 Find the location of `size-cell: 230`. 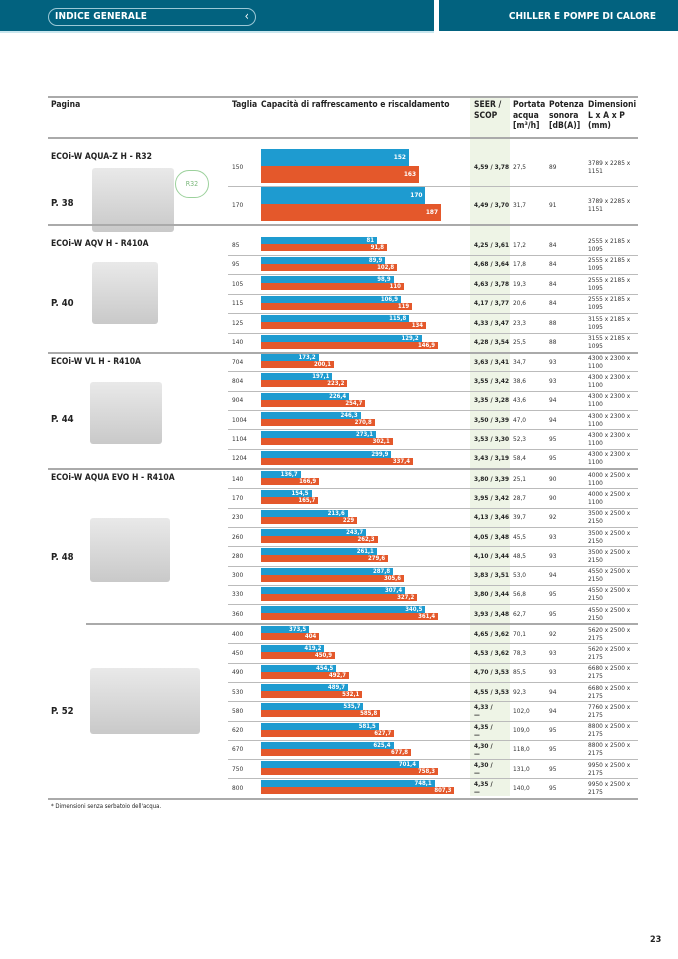

size-cell: 230 is located at coordinates (238, 517).